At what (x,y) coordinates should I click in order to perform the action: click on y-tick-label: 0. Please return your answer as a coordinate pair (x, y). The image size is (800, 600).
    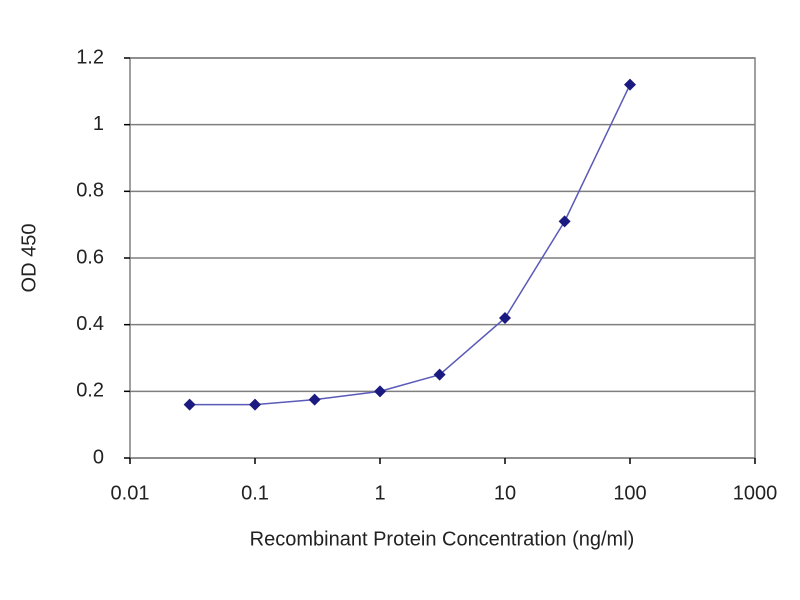
    Looking at the image, I should click on (98, 457).